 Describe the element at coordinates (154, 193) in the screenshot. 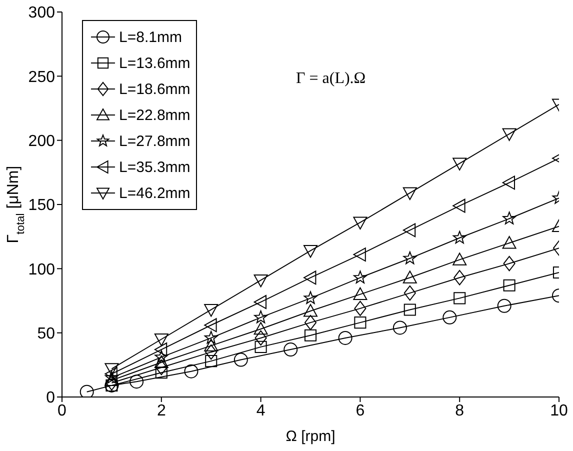

I see `legend-label: L=46.2mm` at that location.